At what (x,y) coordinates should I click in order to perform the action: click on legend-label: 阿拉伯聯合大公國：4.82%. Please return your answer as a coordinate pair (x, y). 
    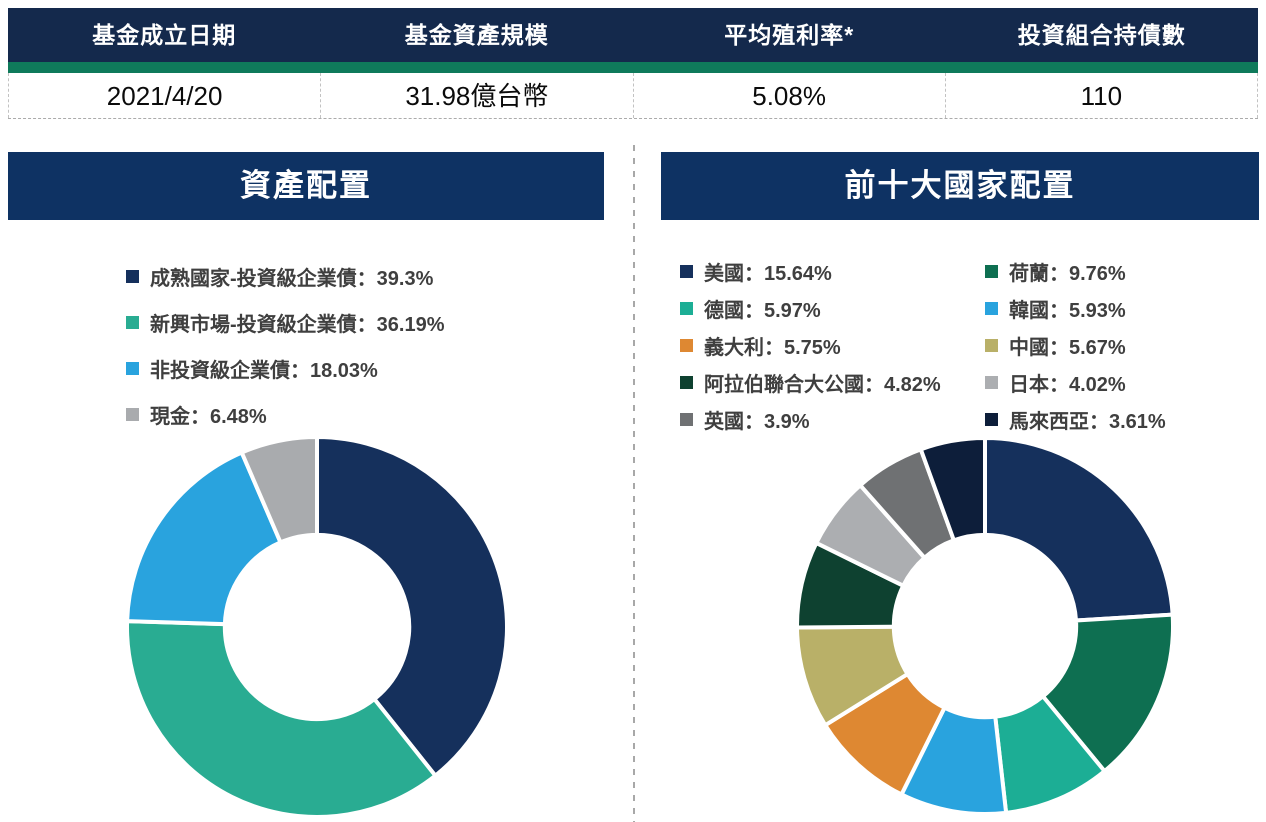
    Looking at the image, I should click on (822, 385).